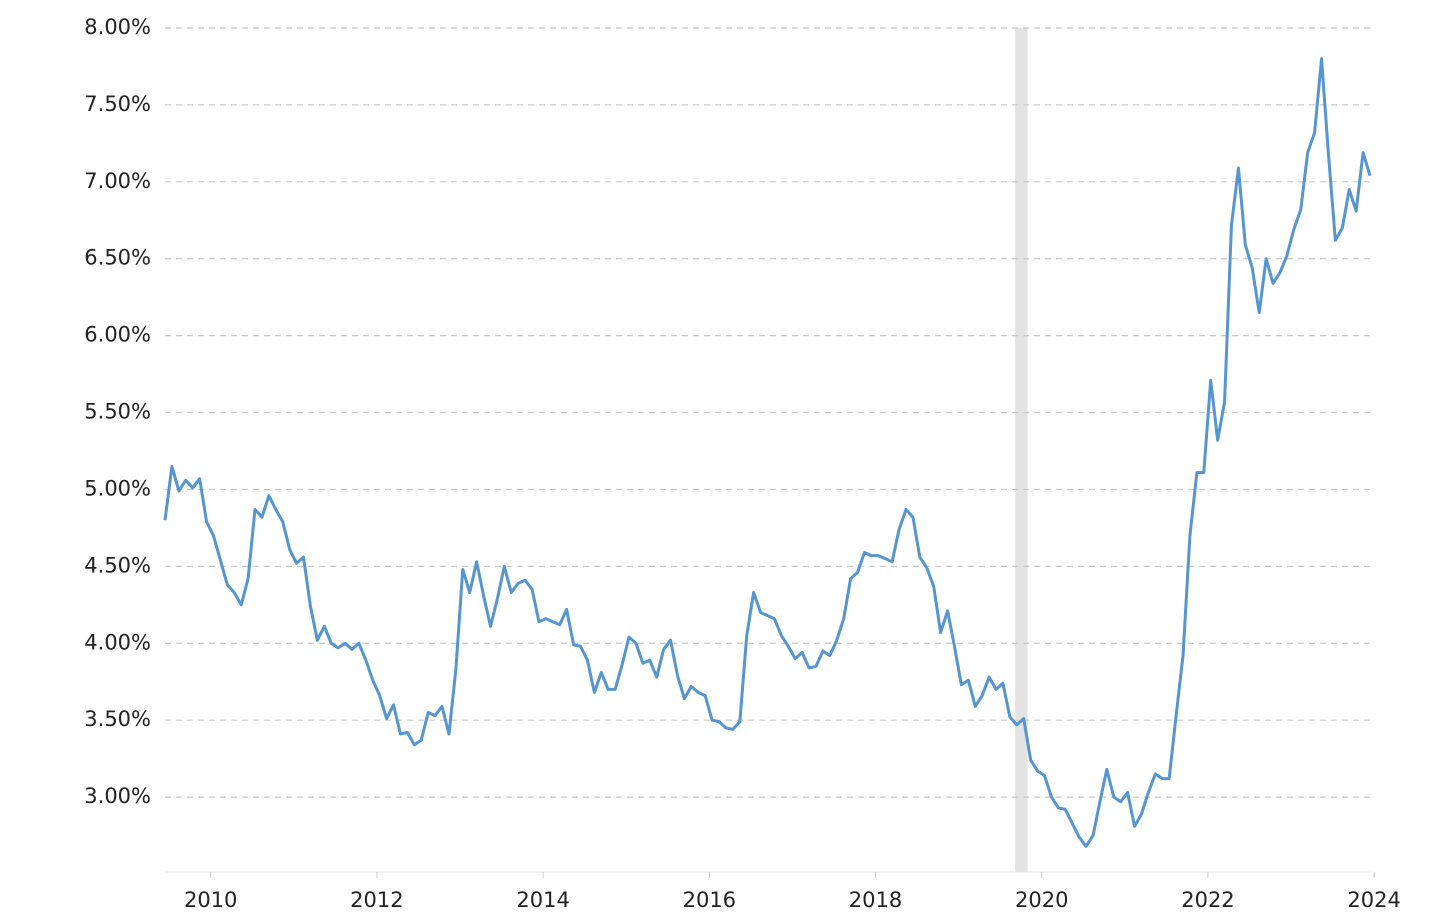  What do you see at coordinates (1041, 900) in the screenshot?
I see `x-tick-label: 2020` at bounding box center [1041, 900].